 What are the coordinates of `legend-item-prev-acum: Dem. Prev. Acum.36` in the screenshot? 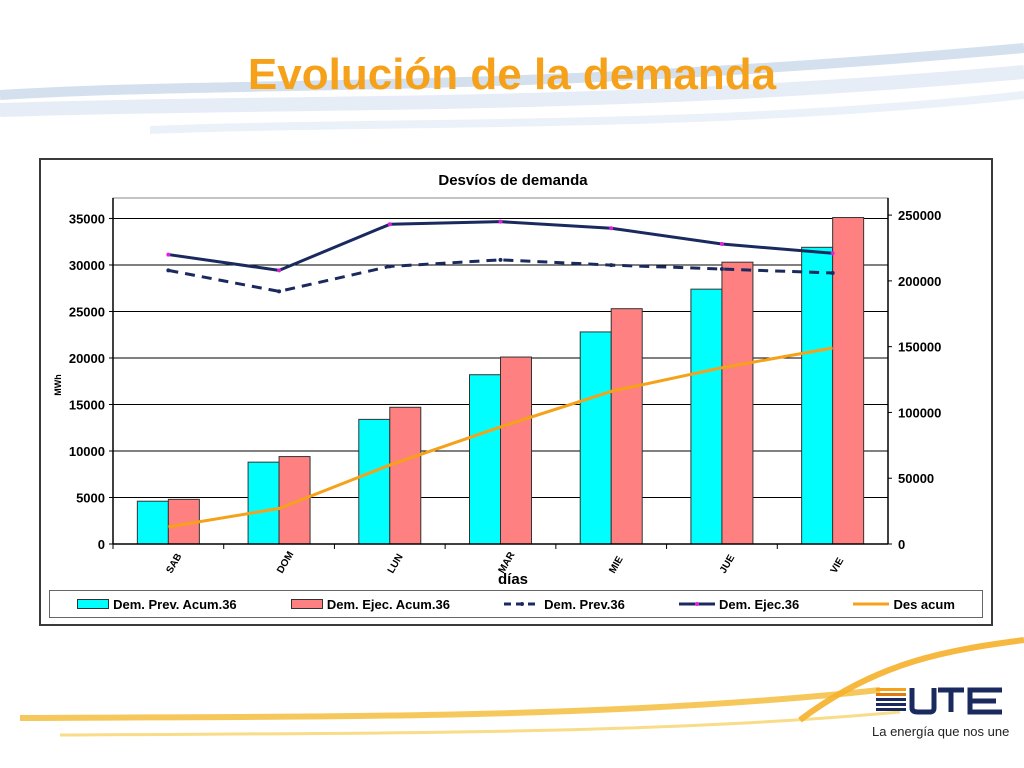 It's located at (157, 604).